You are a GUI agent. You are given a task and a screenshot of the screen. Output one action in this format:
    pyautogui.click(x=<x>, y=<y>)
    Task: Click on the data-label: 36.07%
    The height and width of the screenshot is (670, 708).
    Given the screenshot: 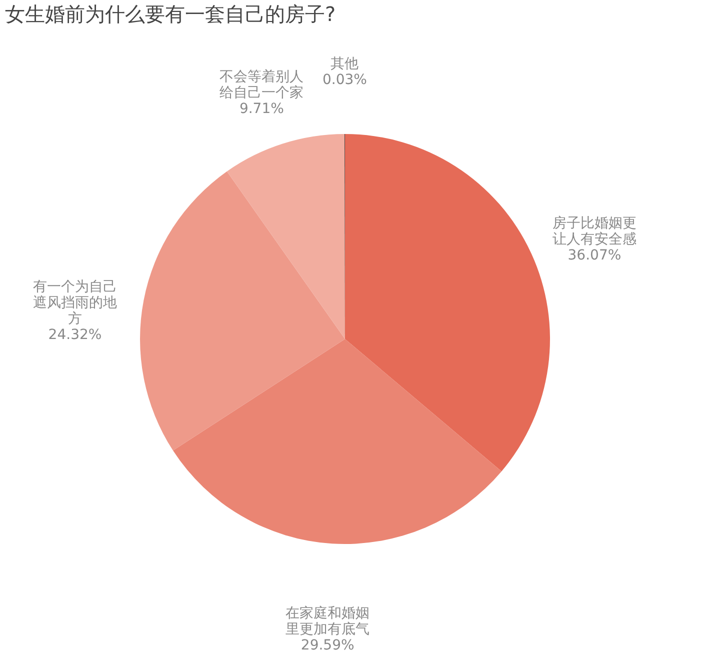 What is the action you would take?
    pyautogui.click(x=595, y=255)
    